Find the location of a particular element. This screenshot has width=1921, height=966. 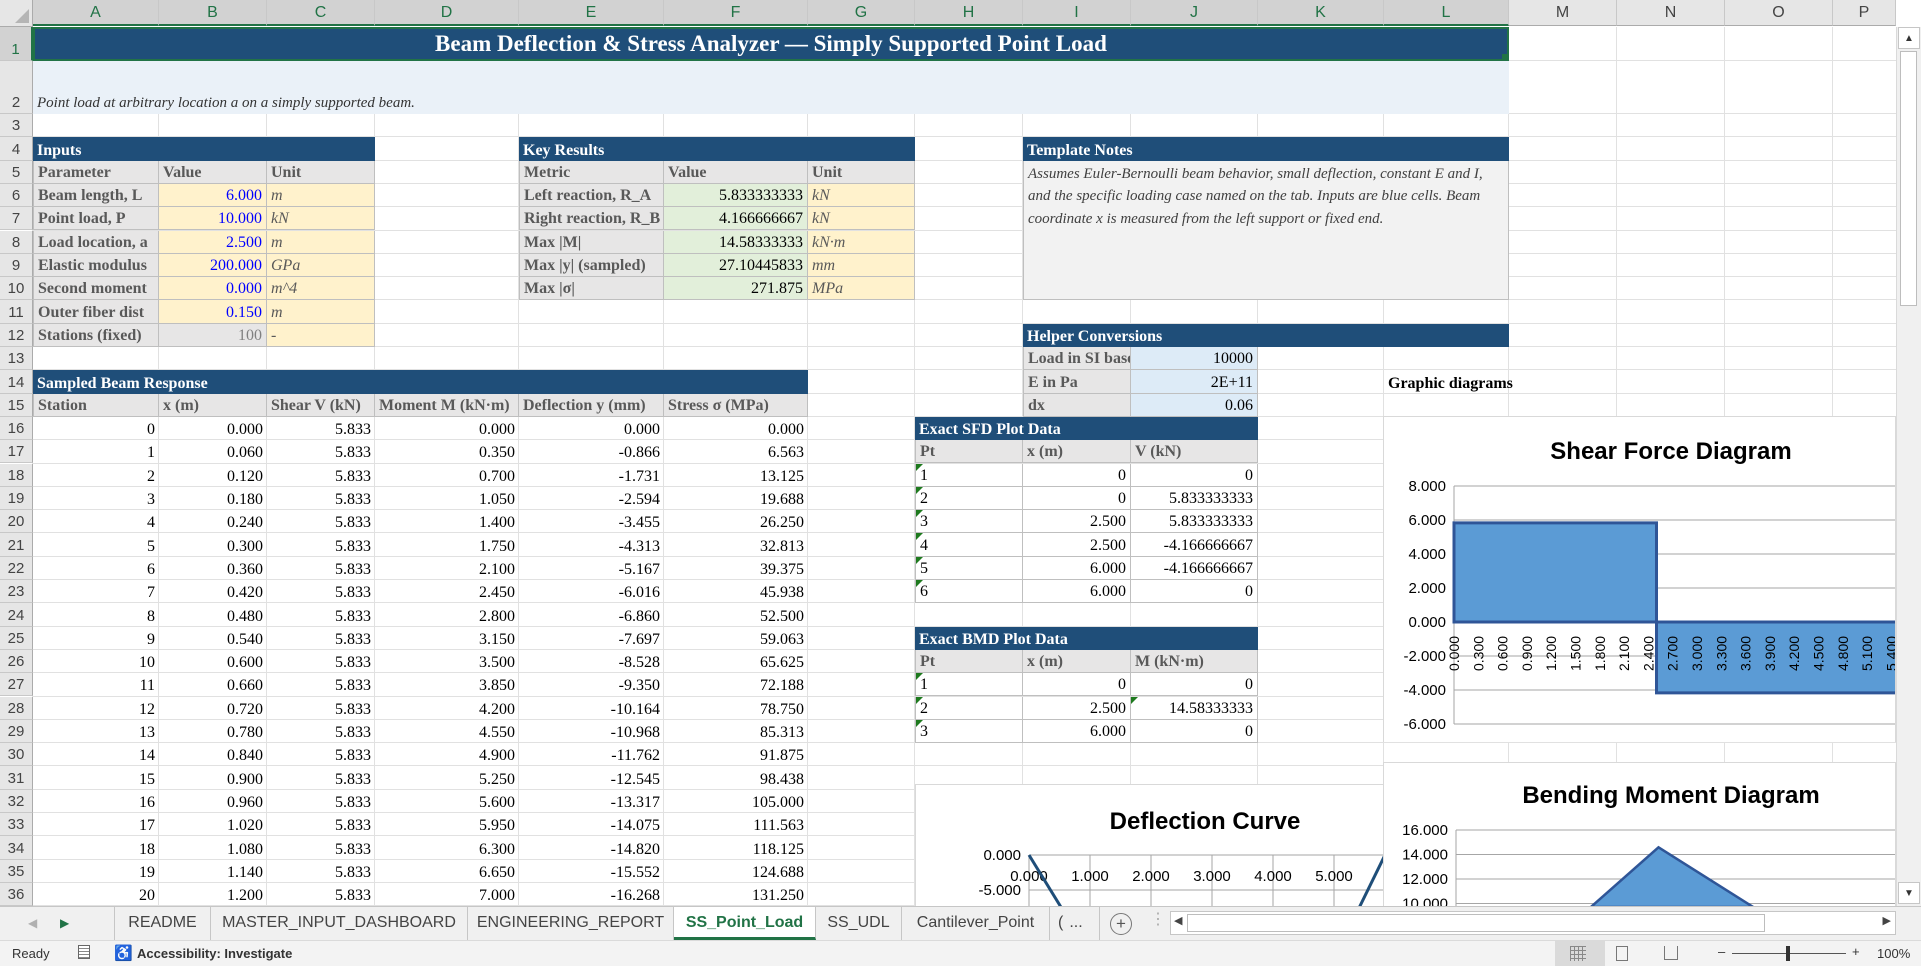

column-header-C: C is located at coordinates (321, 13).